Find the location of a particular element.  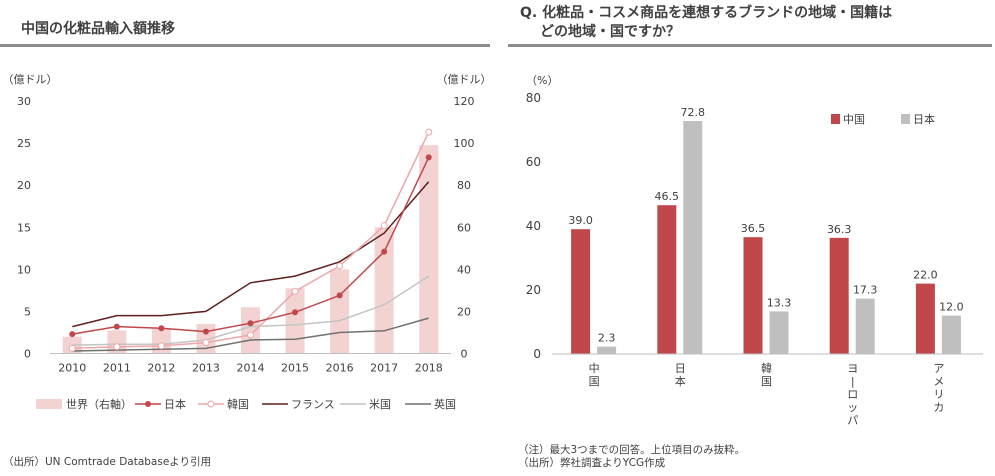

category-label-char: ア is located at coordinates (938, 368).